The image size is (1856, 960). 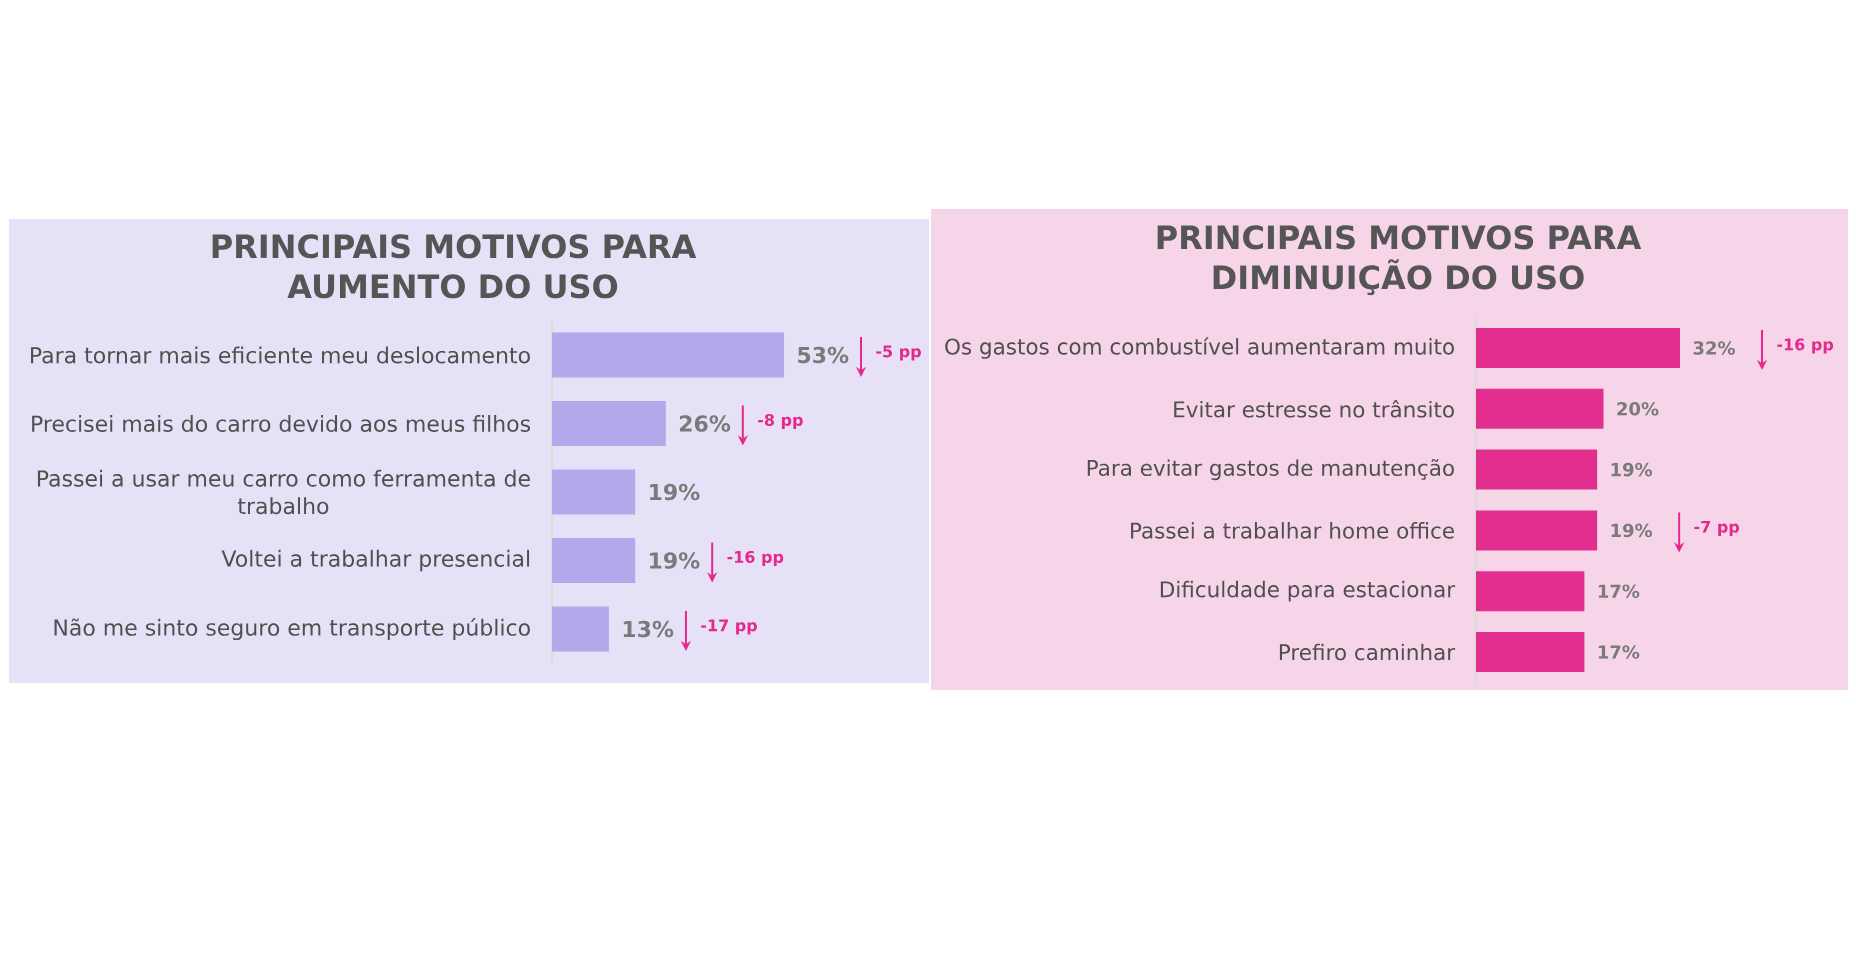 What do you see at coordinates (1199, 348) in the screenshot?
I see `y-tick-label: Os gastos com combustível aumentaram muito` at bounding box center [1199, 348].